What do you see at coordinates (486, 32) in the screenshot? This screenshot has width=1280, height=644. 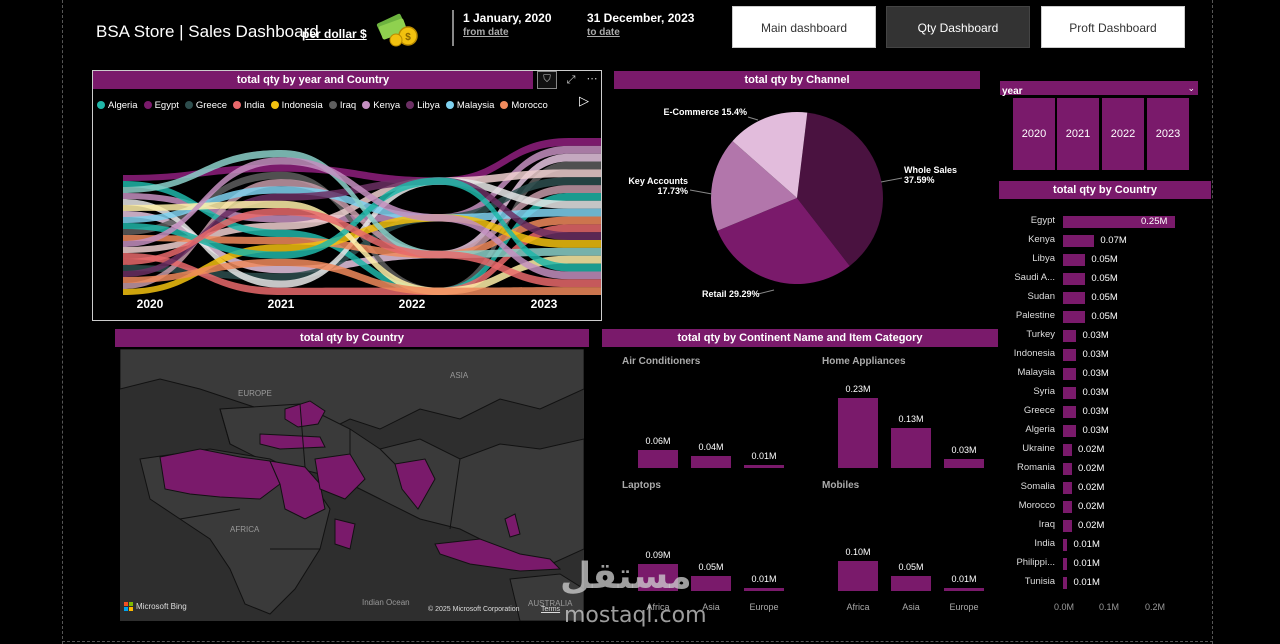 I see `from-date-label: from date` at bounding box center [486, 32].